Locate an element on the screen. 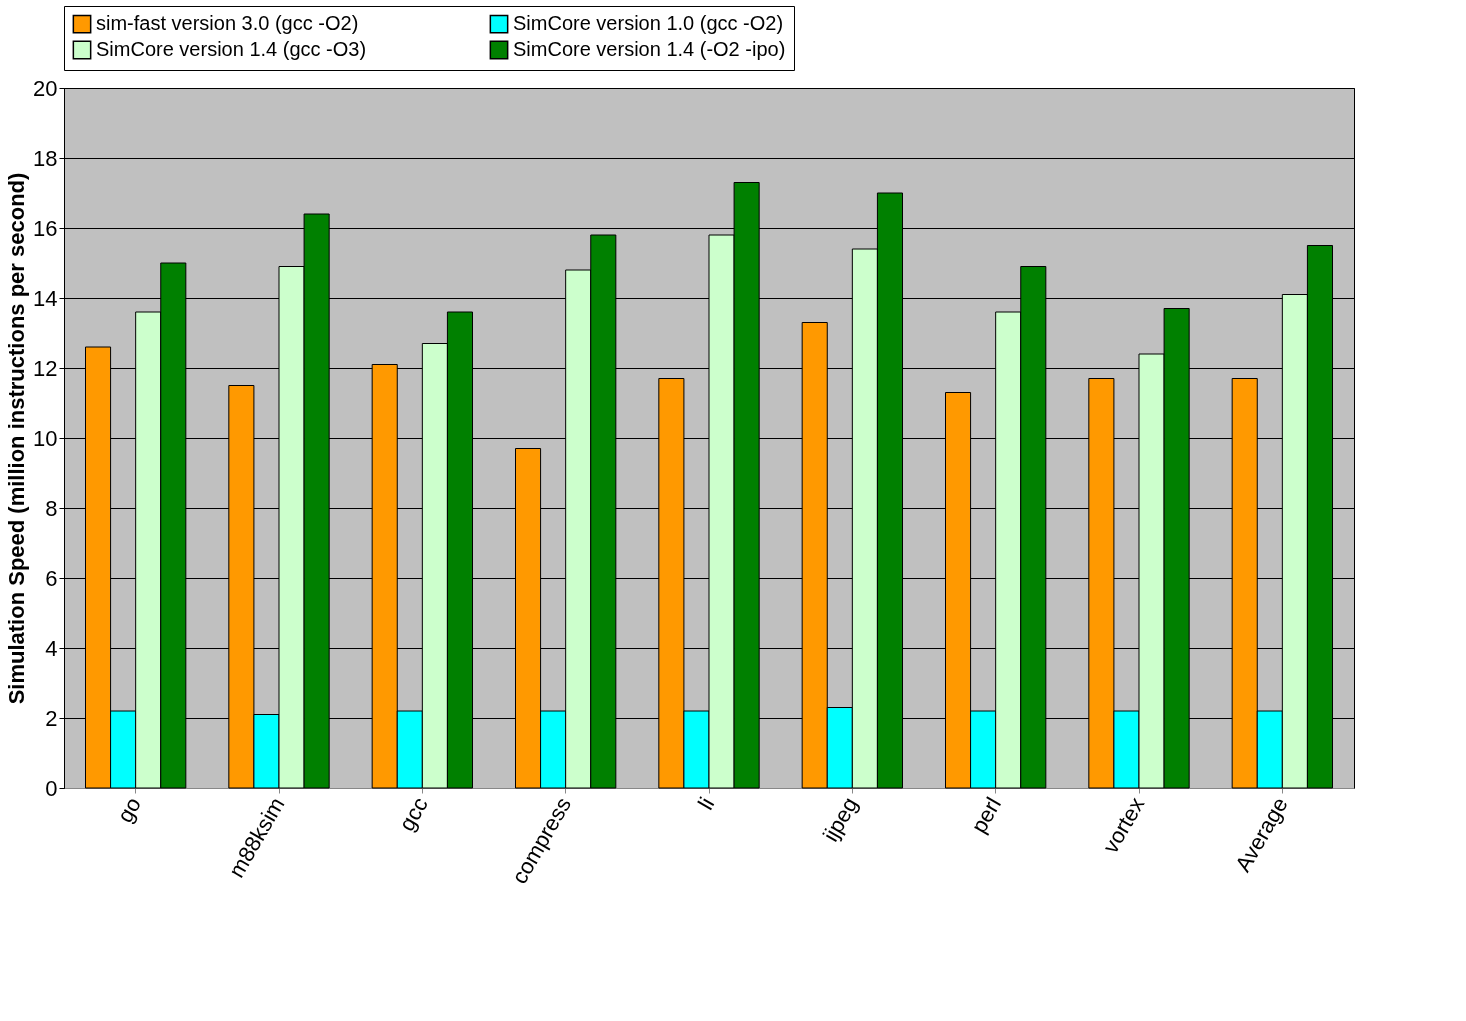  y-tick-label: 10 is located at coordinates (45, 438).